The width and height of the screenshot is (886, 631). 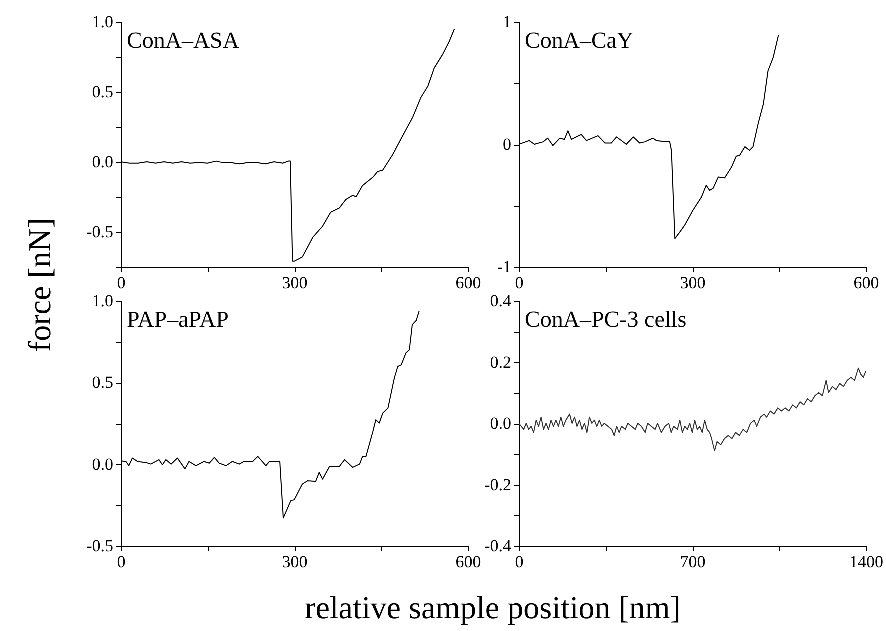 What do you see at coordinates (692, 410) in the screenshot?
I see `line-series` at bounding box center [692, 410].